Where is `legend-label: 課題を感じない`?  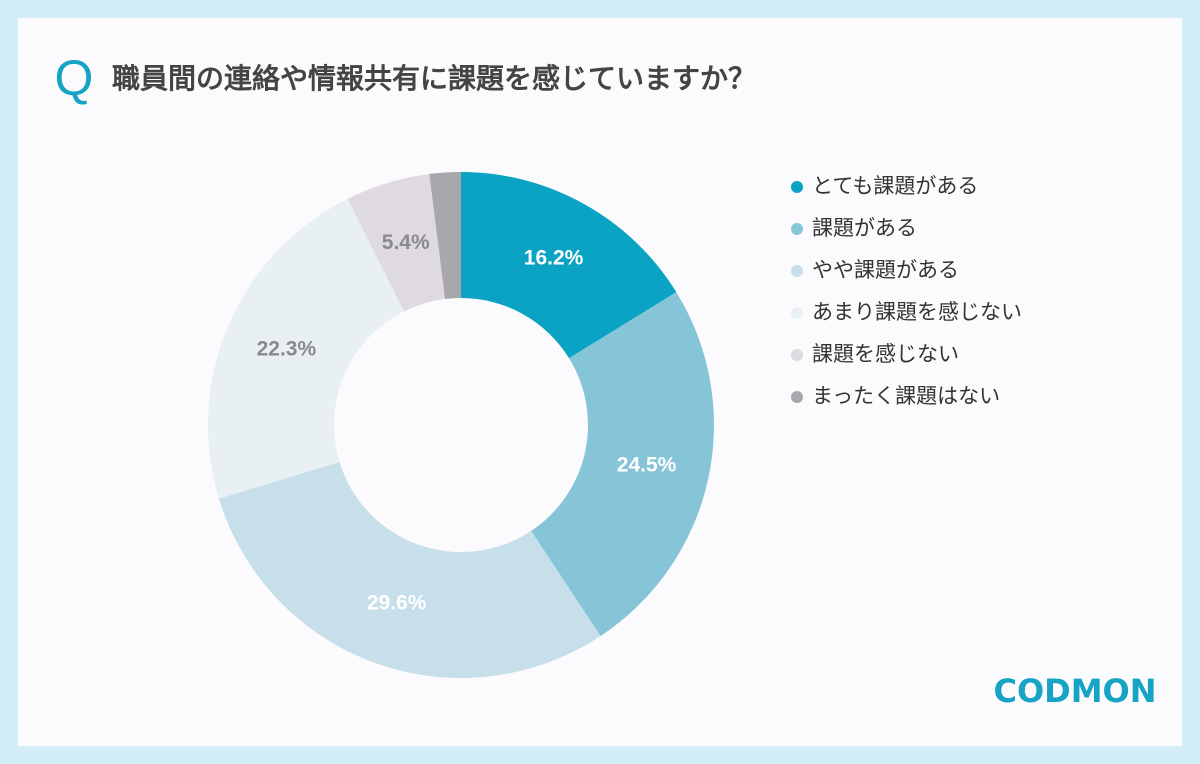
legend-label: 課題を感じない is located at coordinates (885, 354).